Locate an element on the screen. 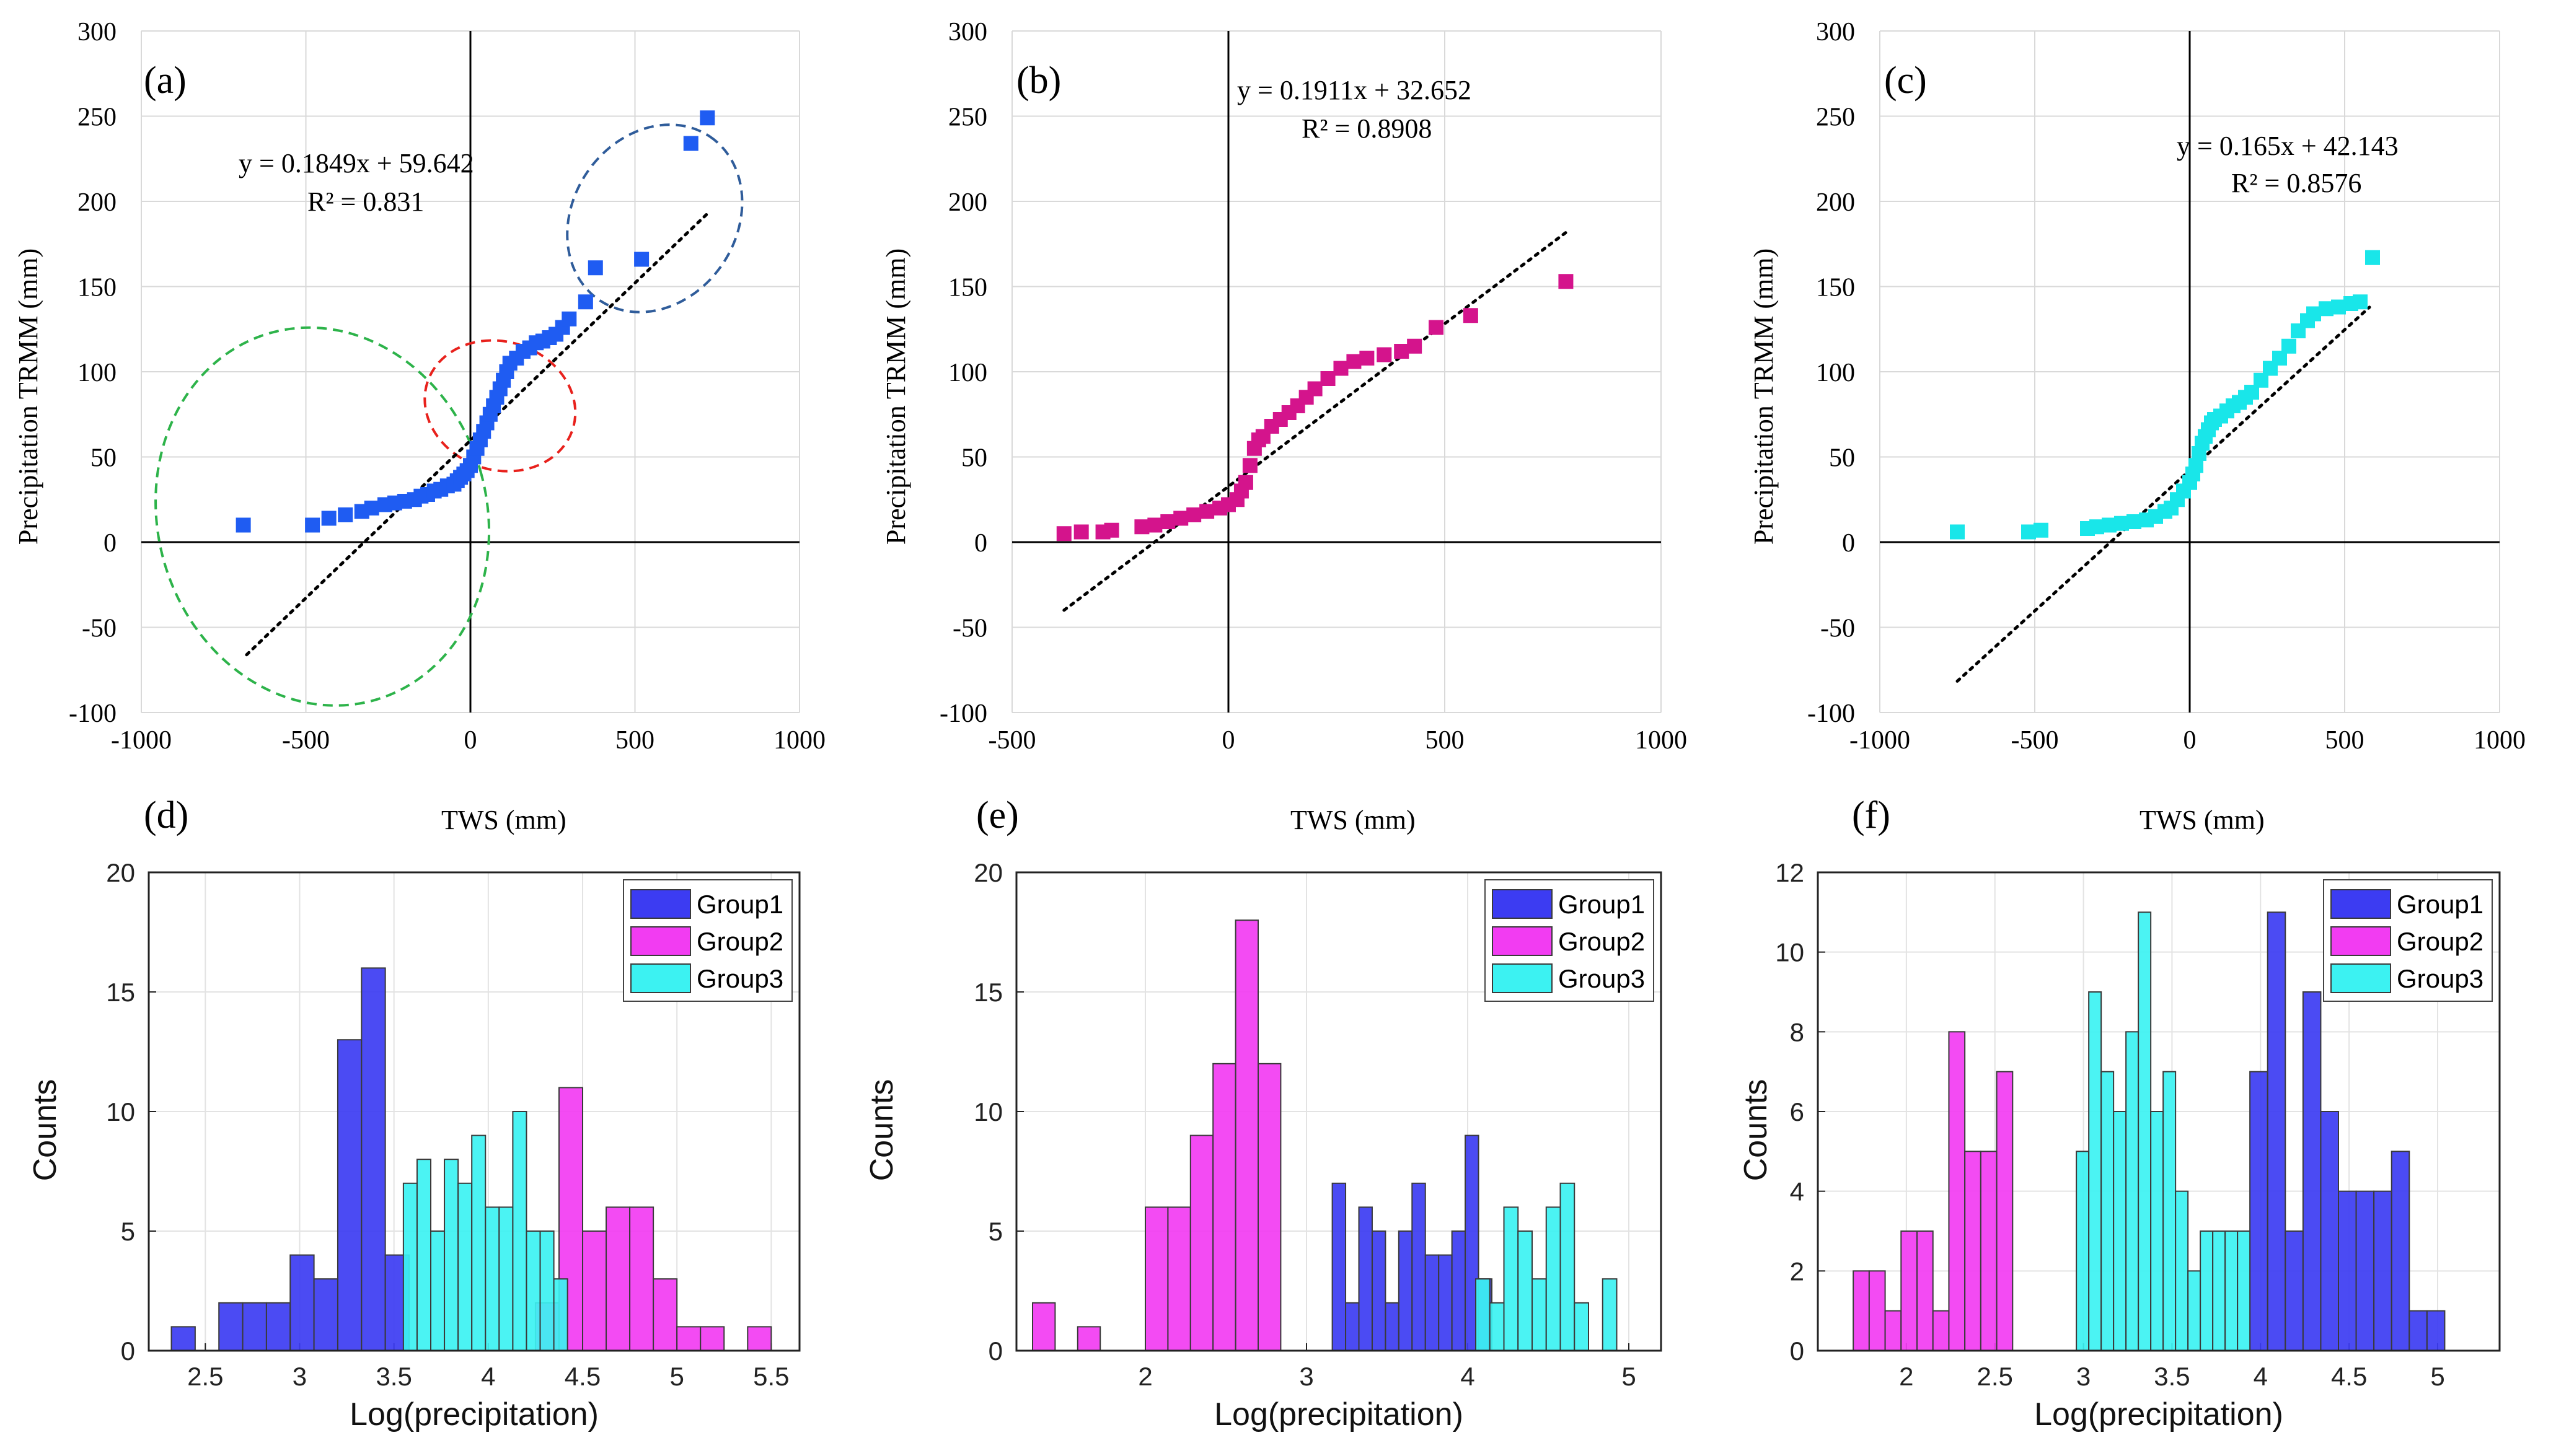 The width and height of the screenshot is (2556, 1456). x-axis-label: Log(precipitation) is located at coordinates (1338, 1415).